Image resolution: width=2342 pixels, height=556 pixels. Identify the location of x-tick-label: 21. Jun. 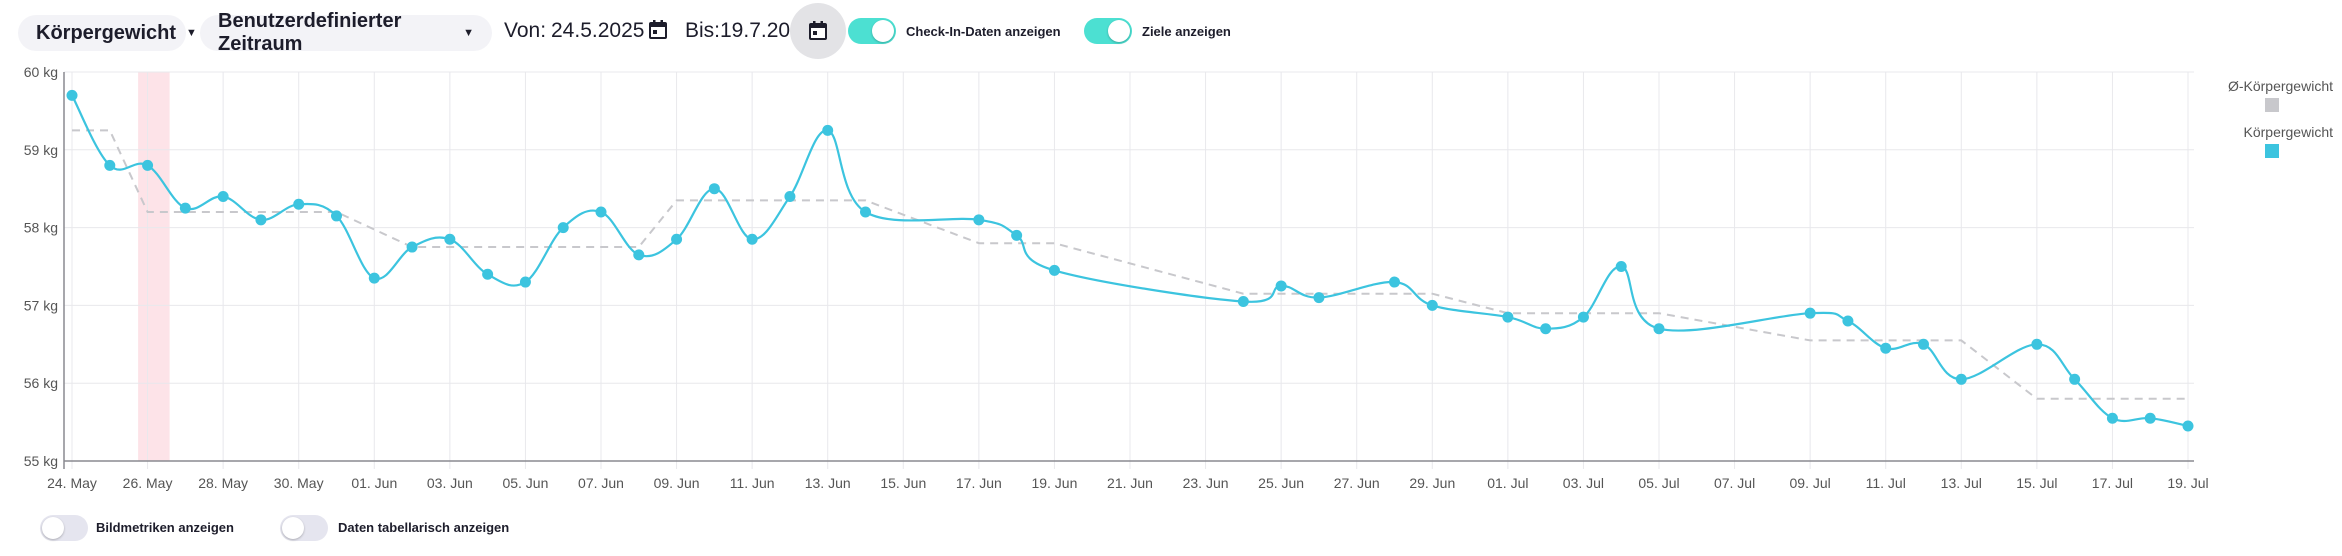
(1130, 483).